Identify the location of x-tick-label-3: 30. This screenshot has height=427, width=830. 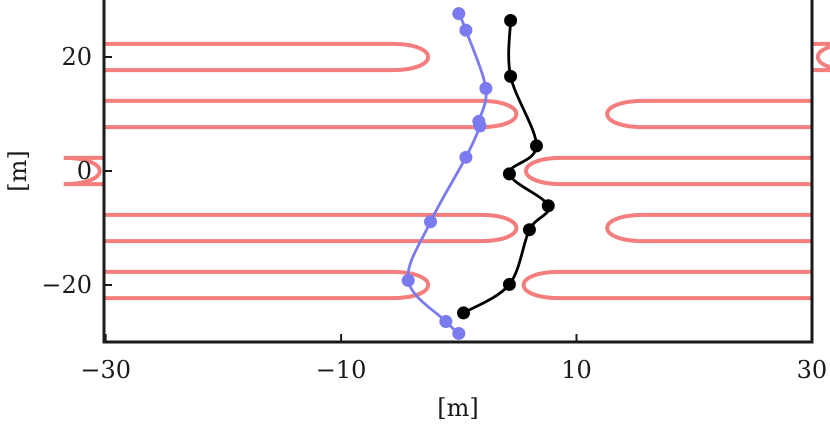
(812, 370).